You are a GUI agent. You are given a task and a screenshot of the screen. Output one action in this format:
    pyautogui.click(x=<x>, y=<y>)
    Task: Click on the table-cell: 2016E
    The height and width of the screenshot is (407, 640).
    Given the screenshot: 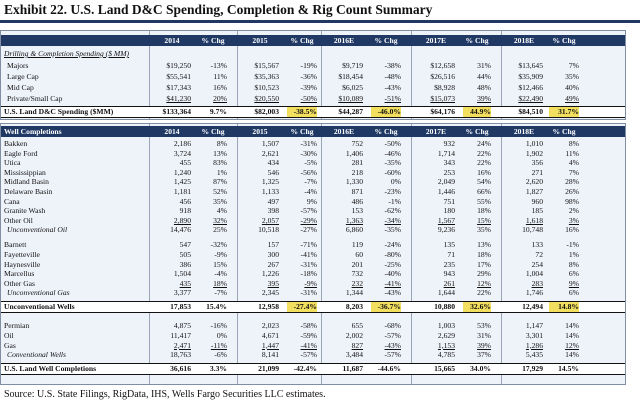 What is the action you would take?
    pyautogui.click(x=344, y=40)
    